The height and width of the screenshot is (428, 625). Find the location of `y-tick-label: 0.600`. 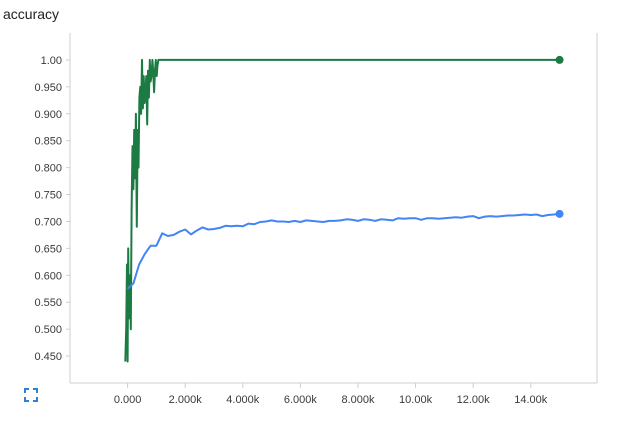

y-tick-label: 0.600 is located at coordinates (48, 276).